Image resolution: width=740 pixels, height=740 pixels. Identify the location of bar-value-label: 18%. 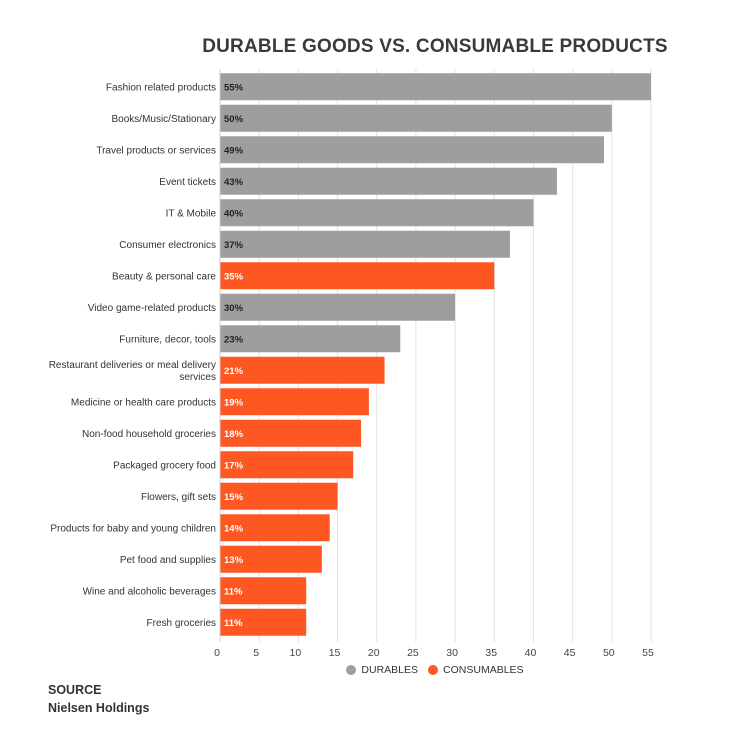
(234, 434).